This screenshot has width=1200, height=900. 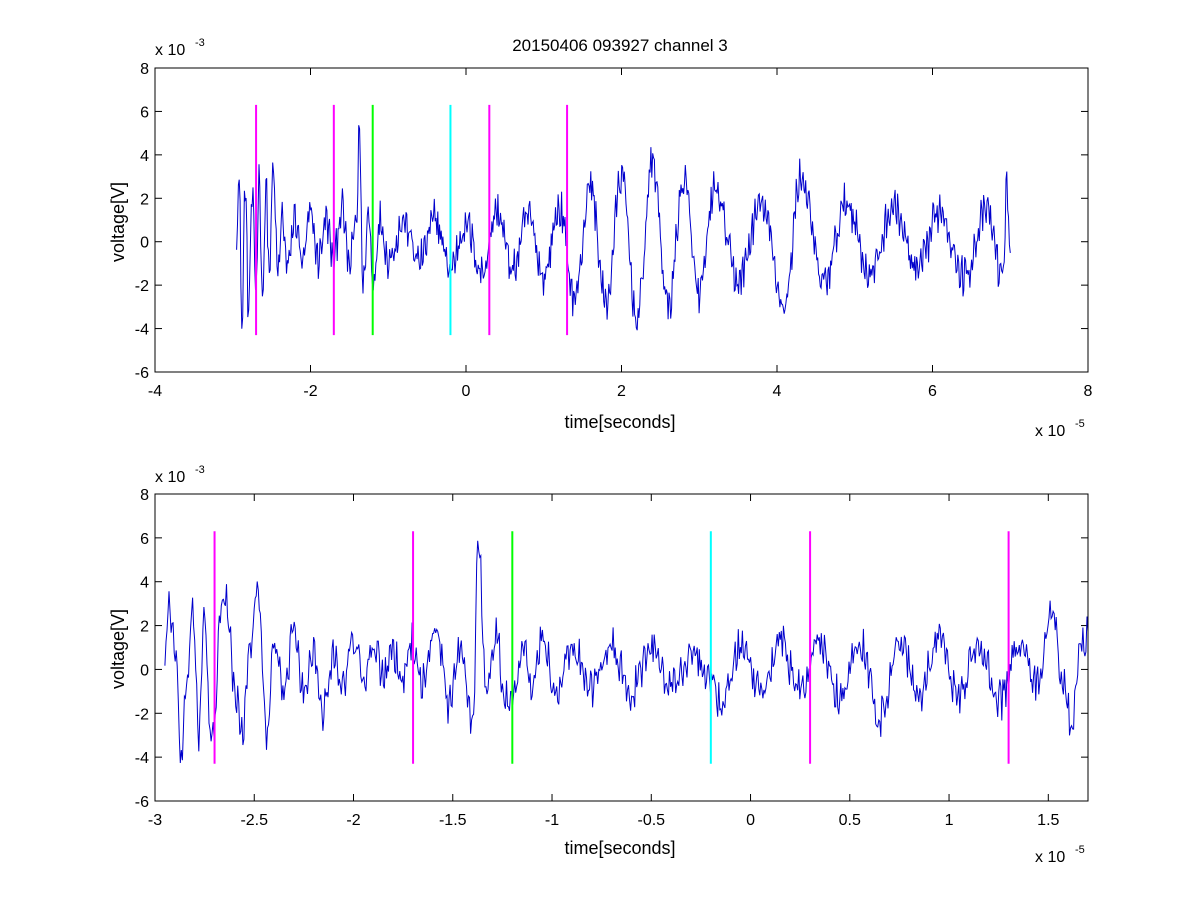 I want to click on top-plot-x-tick-label: 4, so click(x=777, y=391).